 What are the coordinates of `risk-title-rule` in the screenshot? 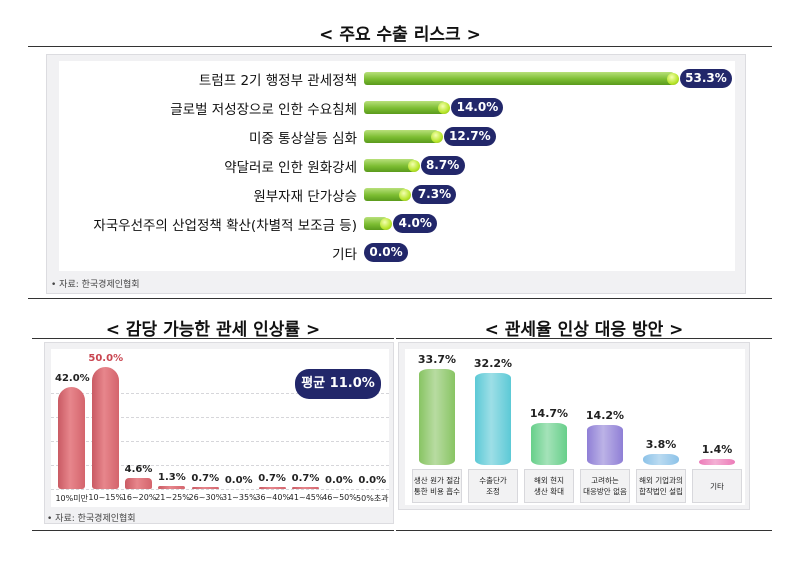 It's located at (400, 46).